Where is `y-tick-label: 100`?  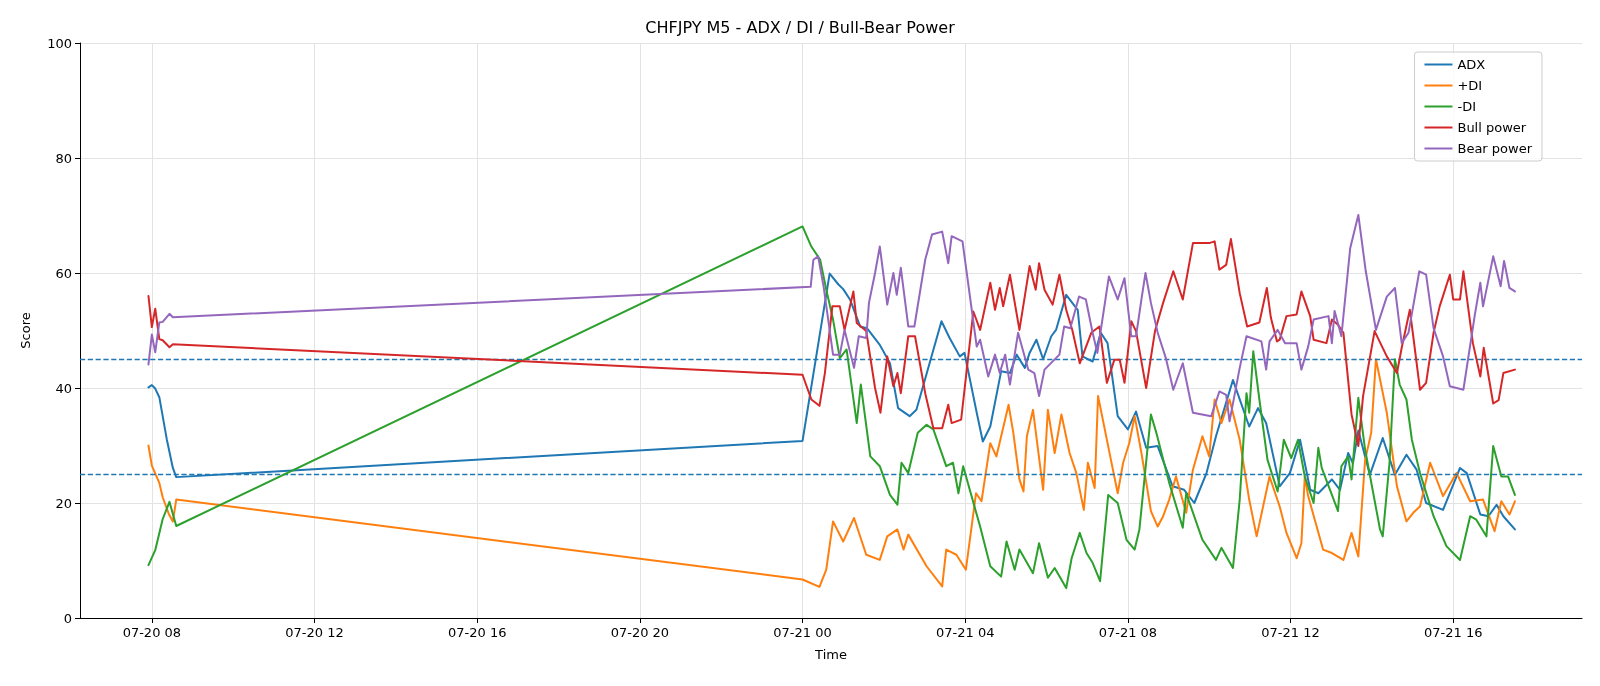
y-tick-label: 100 is located at coordinates (59, 43).